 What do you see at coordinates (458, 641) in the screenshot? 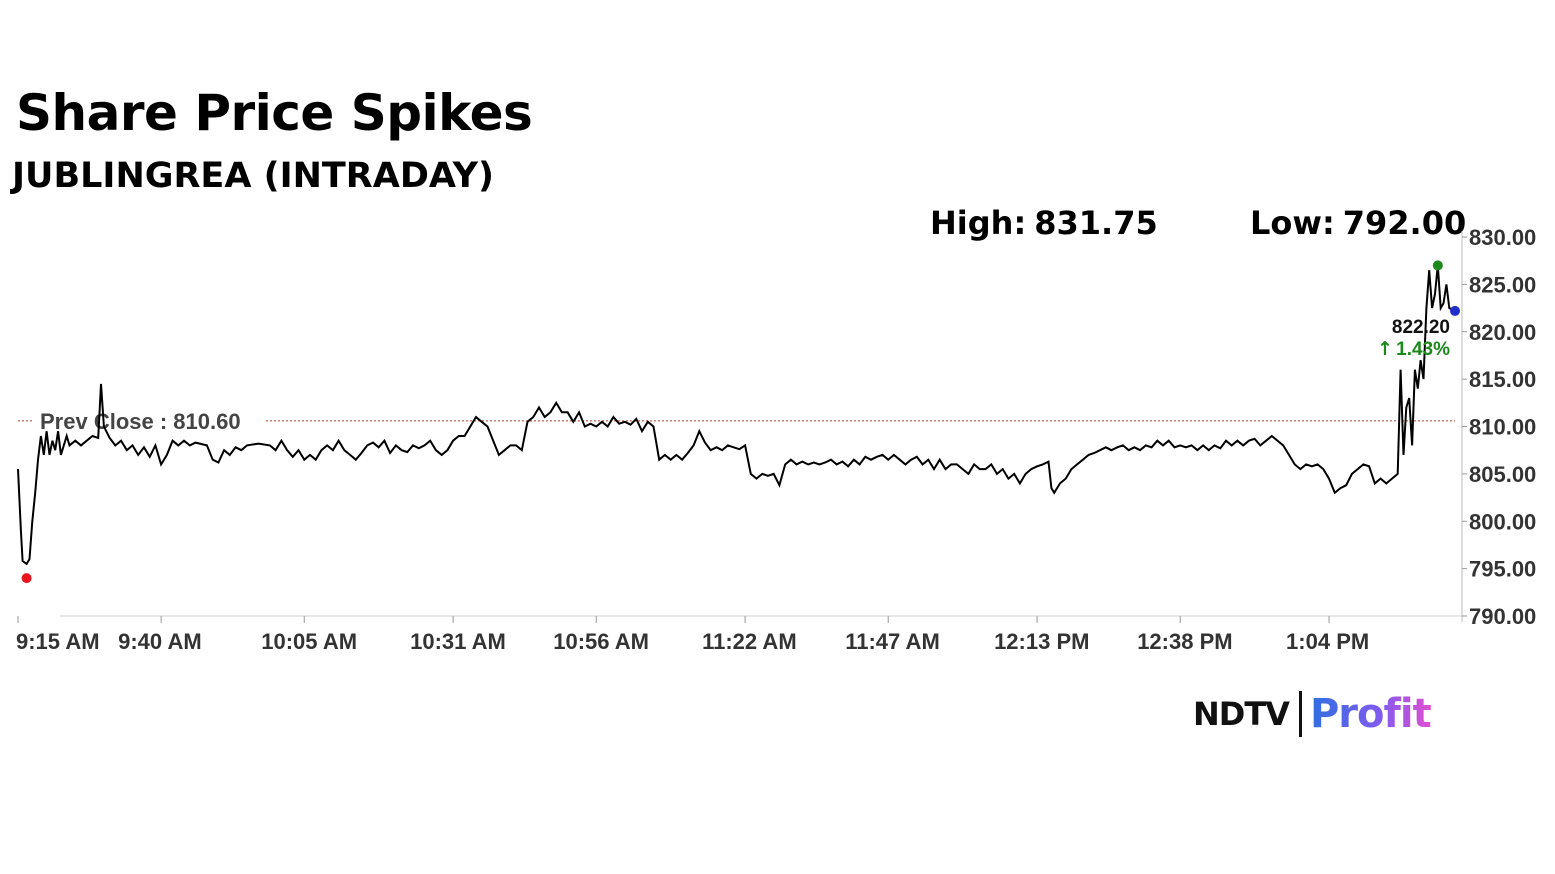
I see `x-tick-label: 10:31 AM` at bounding box center [458, 641].